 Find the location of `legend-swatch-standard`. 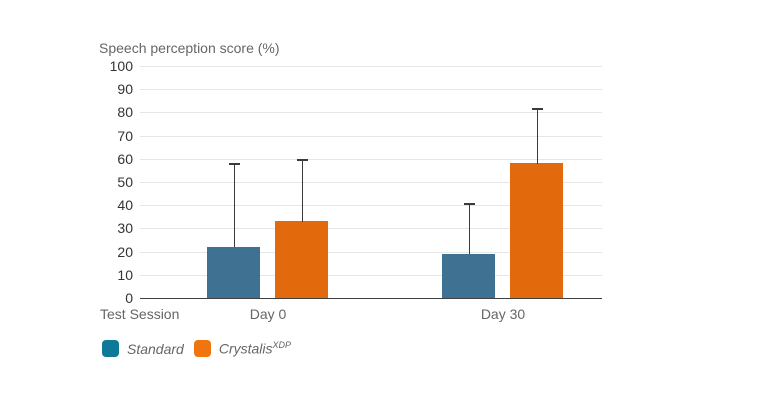

legend-swatch-standard is located at coordinates (110, 348).